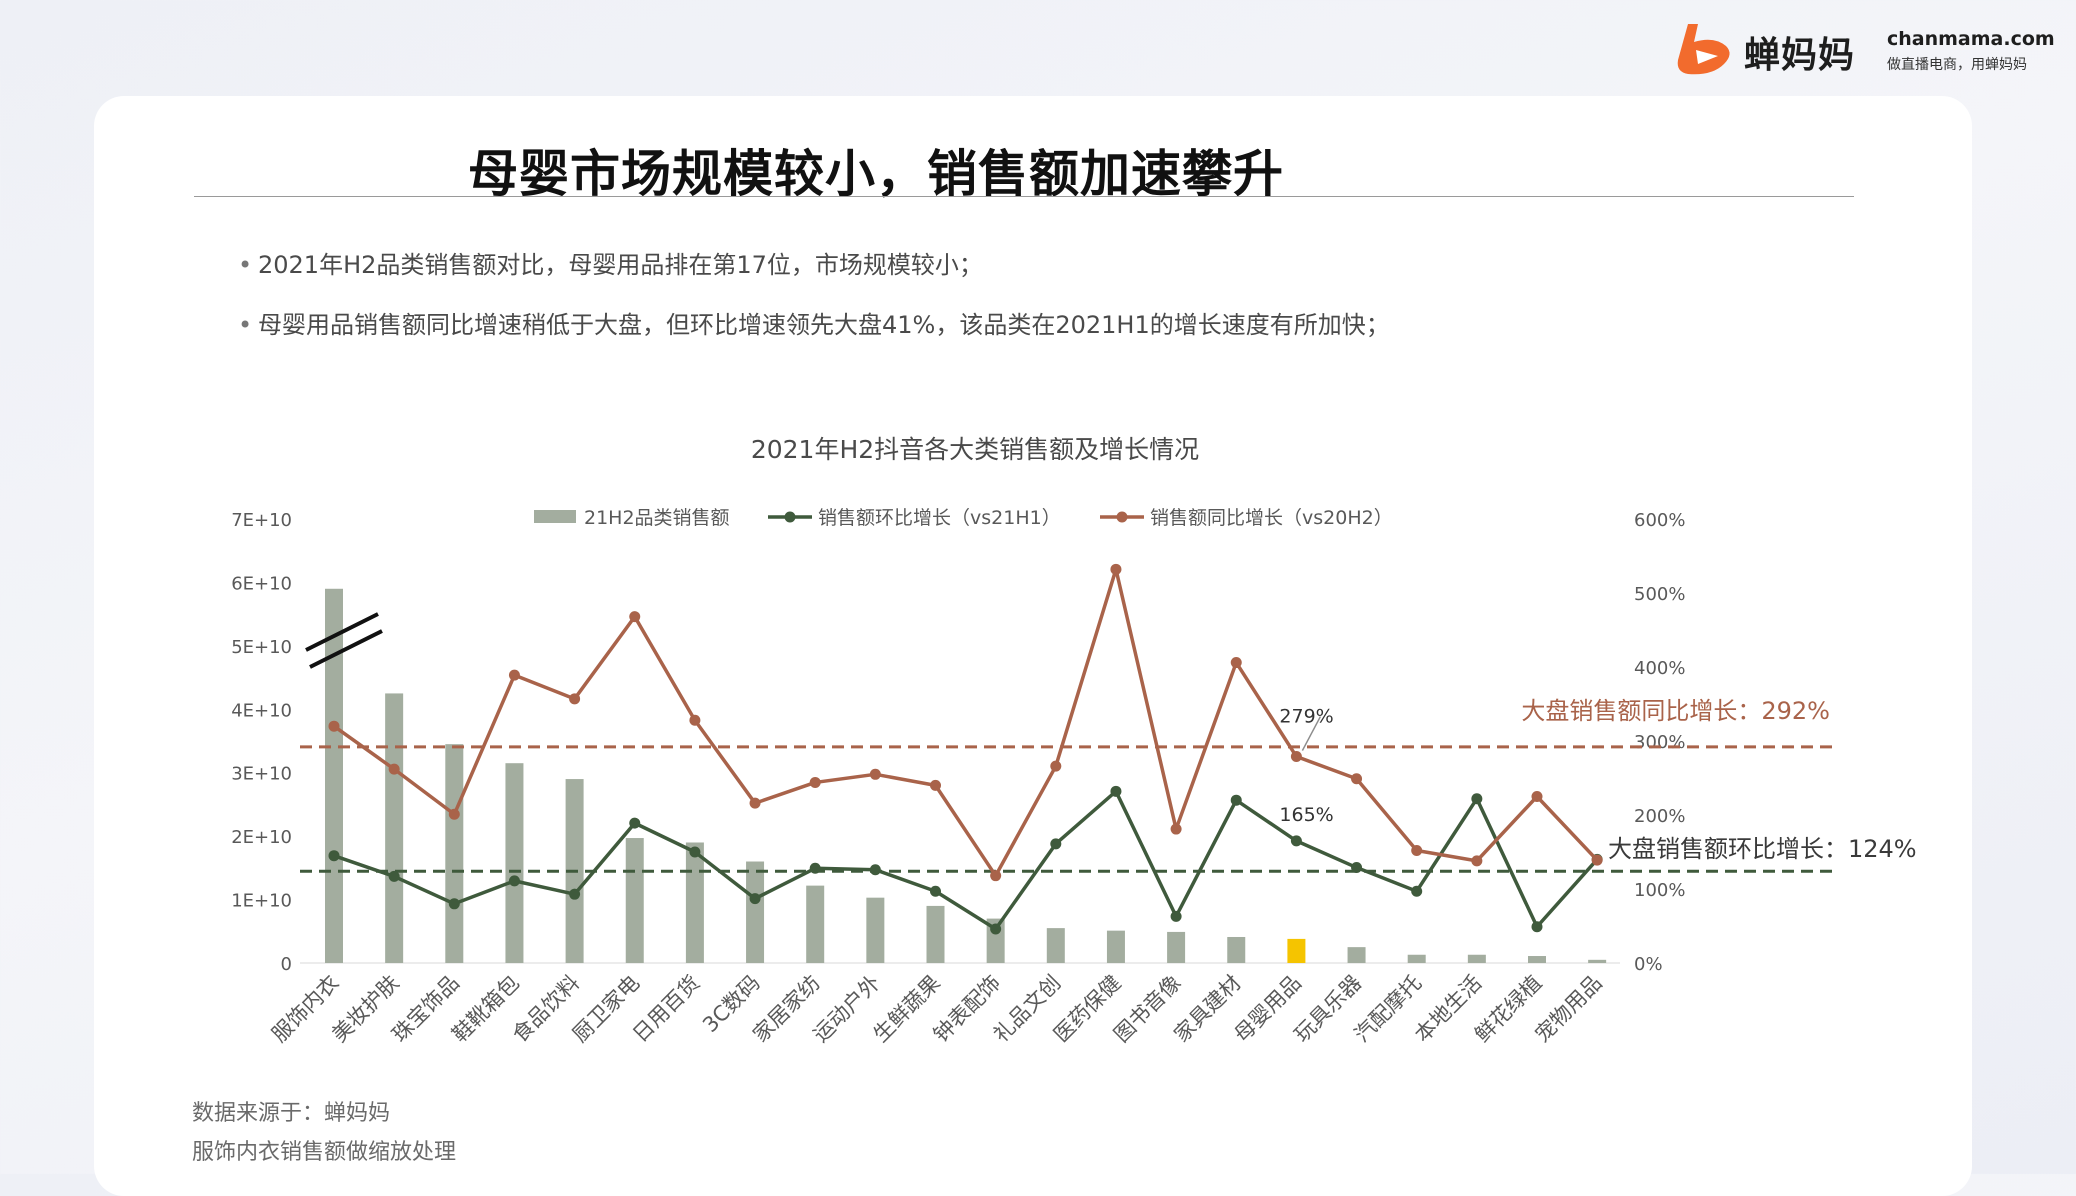  What do you see at coordinates (261, 710) in the screenshot?
I see `left-axis-tick-label: 4E+10` at bounding box center [261, 710].